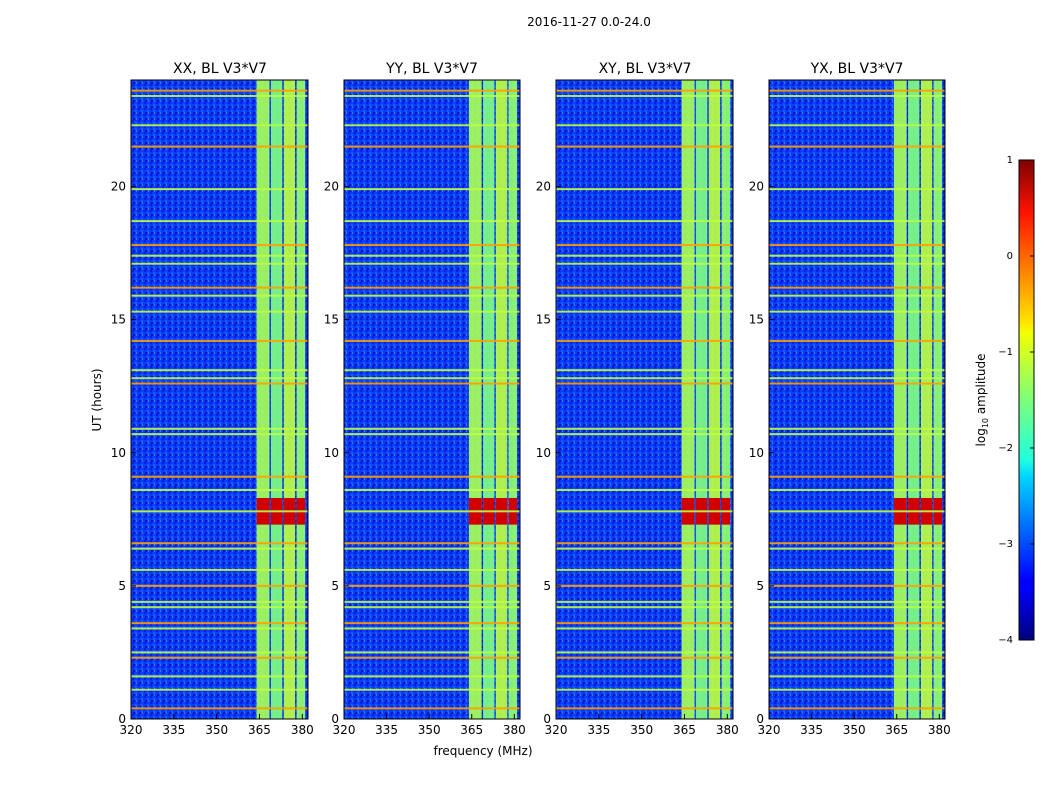 The image size is (1050, 800). I want to click on colorbar-tick-label: 0, so click(1010, 256).